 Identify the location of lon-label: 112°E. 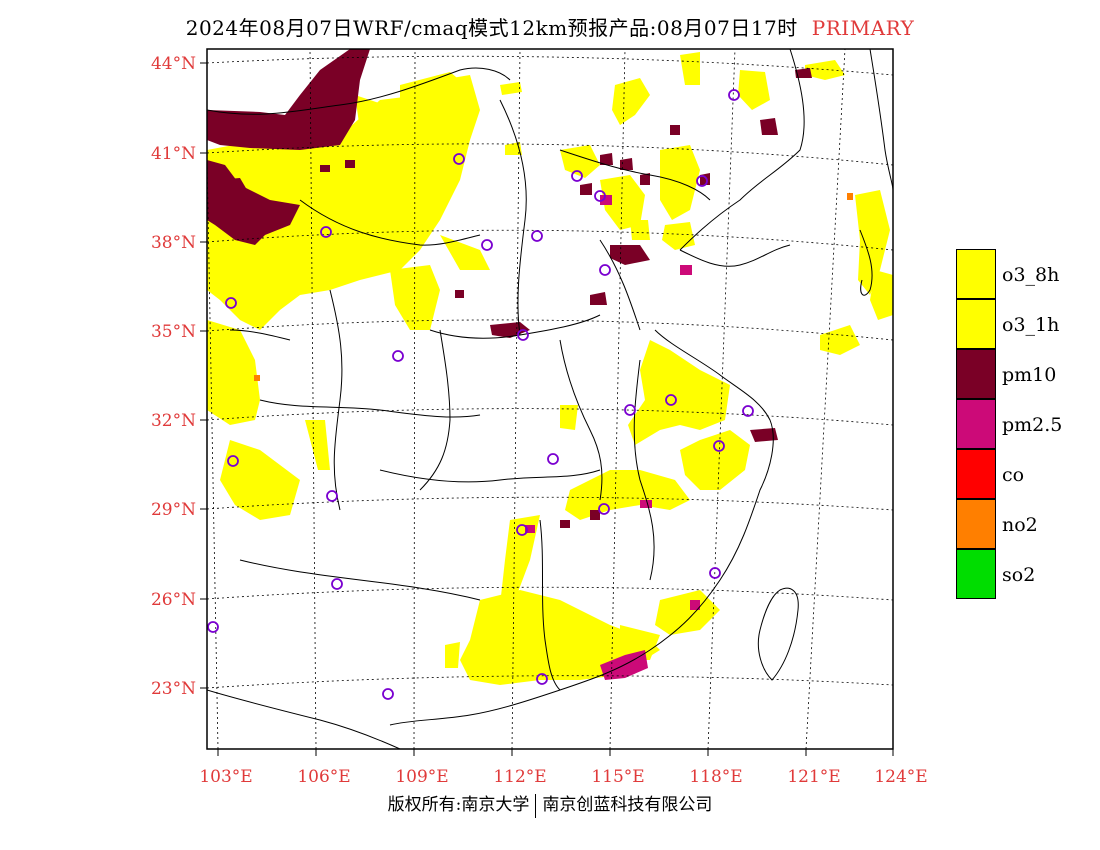
(519, 777).